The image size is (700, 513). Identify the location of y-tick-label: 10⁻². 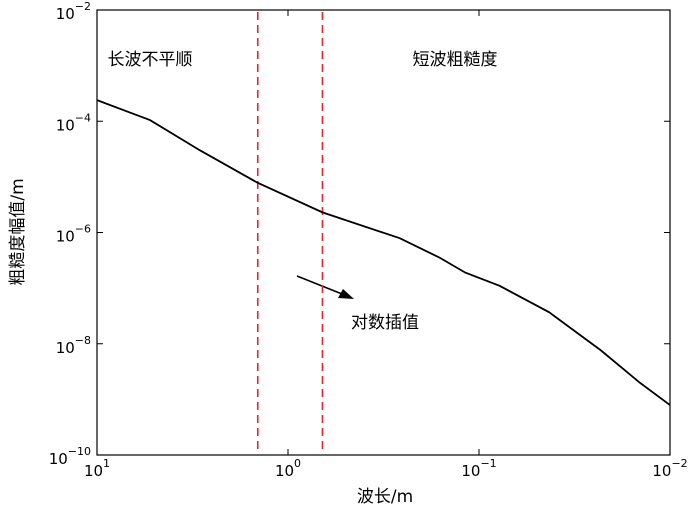
(73, 11).